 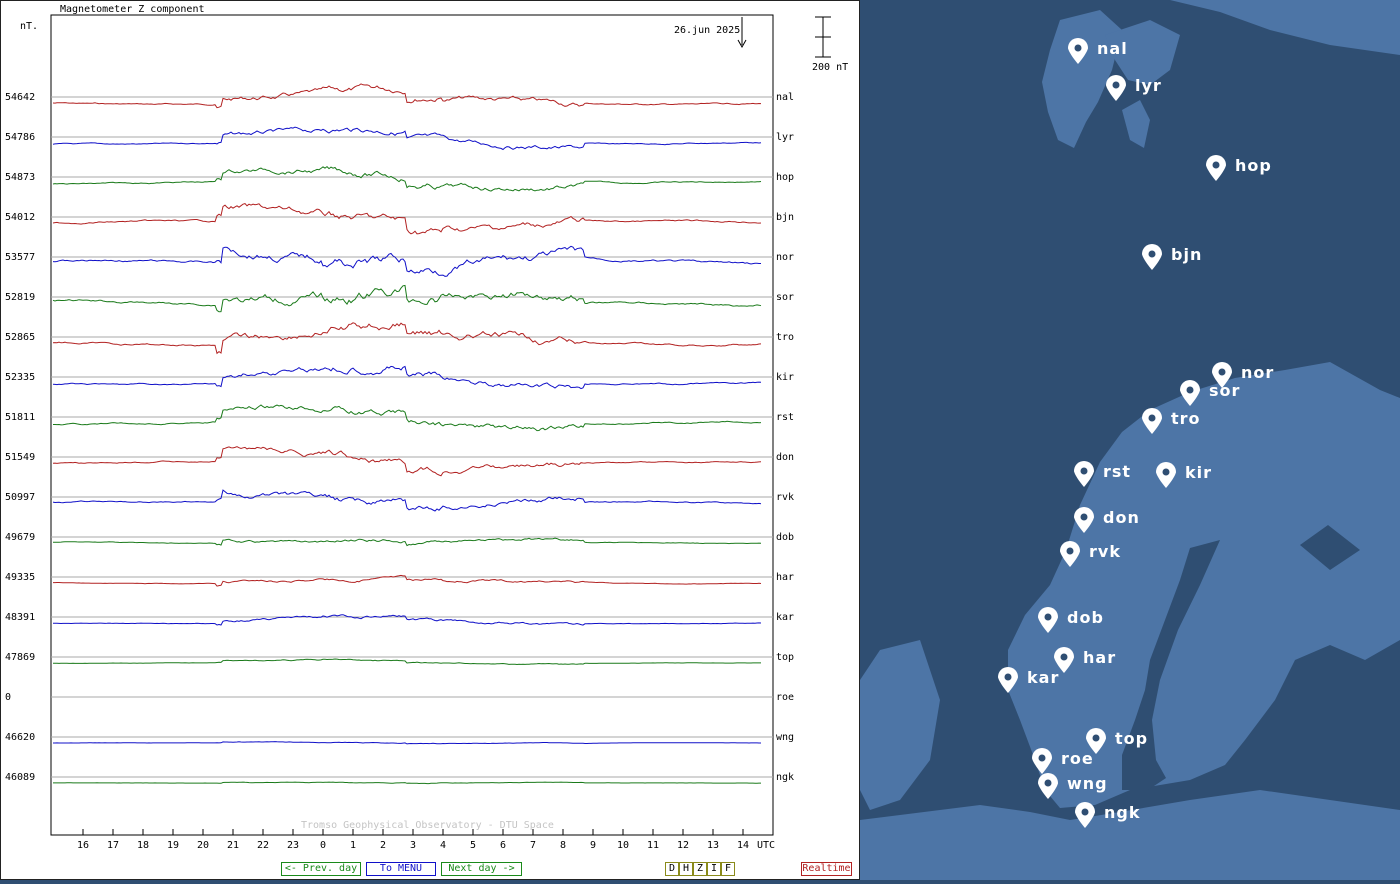 What do you see at coordinates (113, 845) in the screenshot?
I see `hour-tick-label: 17` at bounding box center [113, 845].